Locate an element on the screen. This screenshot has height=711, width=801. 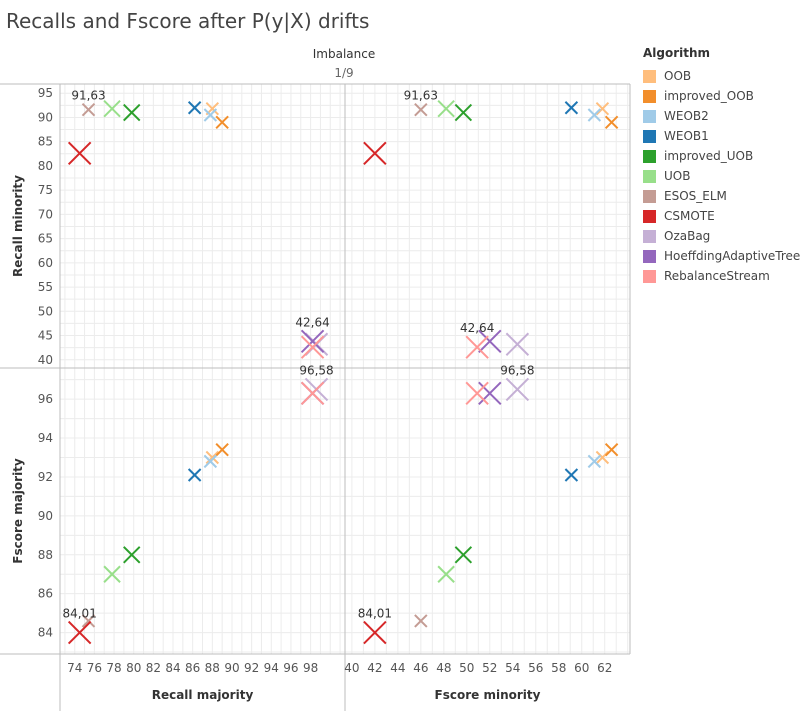
x-tick-label: 40 is located at coordinates (351, 668).